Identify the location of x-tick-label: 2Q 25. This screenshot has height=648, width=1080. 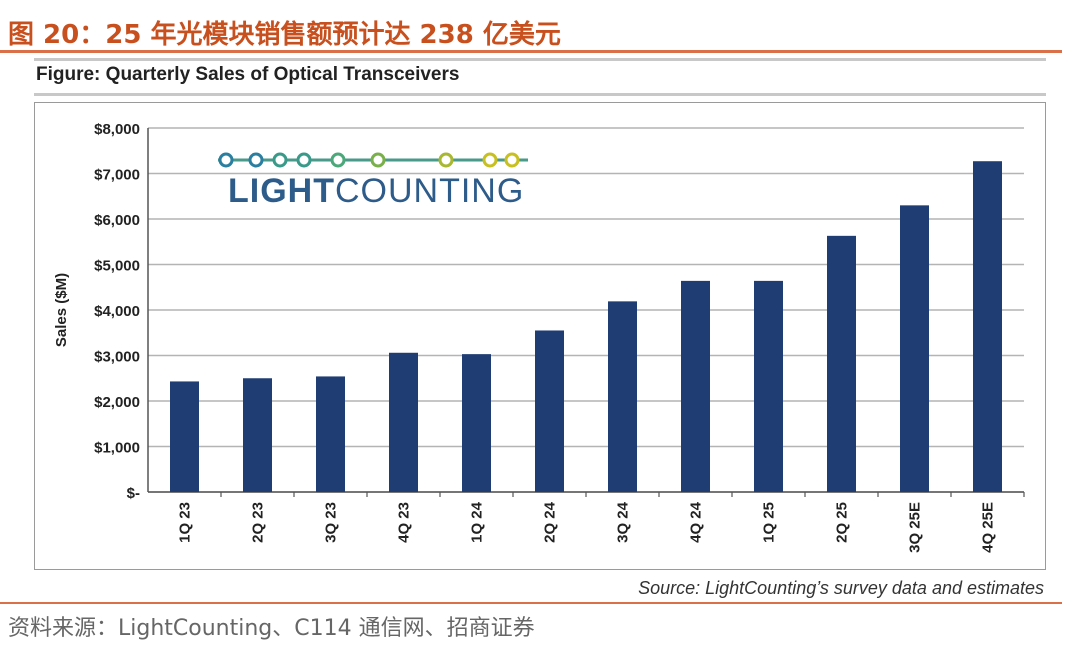
(842, 522).